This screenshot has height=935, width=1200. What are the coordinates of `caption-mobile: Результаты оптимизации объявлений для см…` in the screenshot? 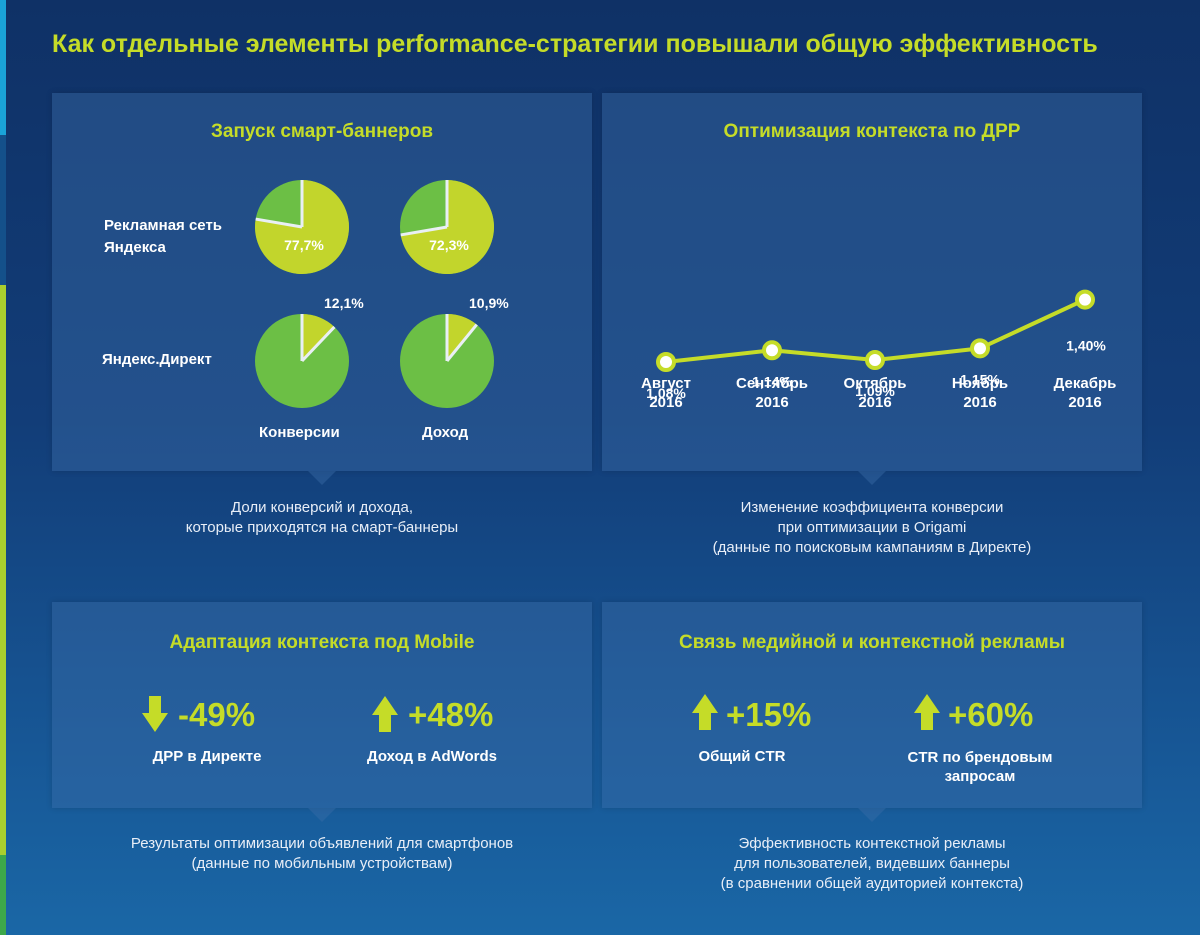 It's located at (322, 853).